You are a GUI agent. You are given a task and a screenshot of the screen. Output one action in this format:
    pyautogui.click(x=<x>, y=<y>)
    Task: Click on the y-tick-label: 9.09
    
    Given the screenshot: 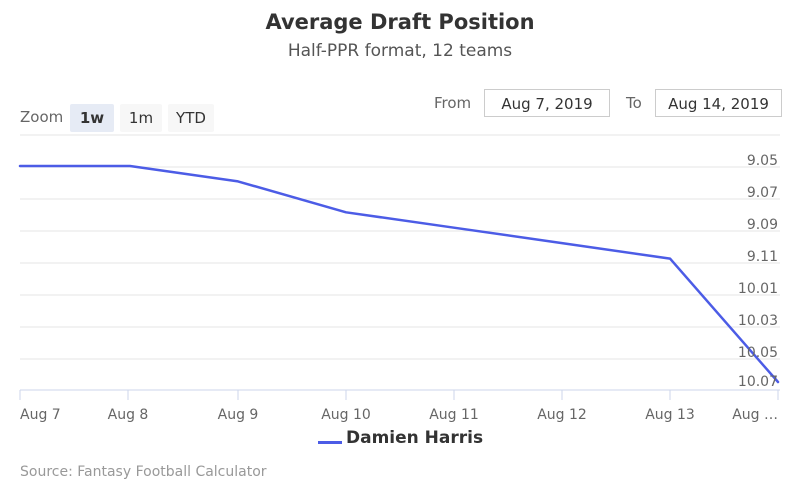 What is the action you would take?
    pyautogui.click(x=762, y=225)
    